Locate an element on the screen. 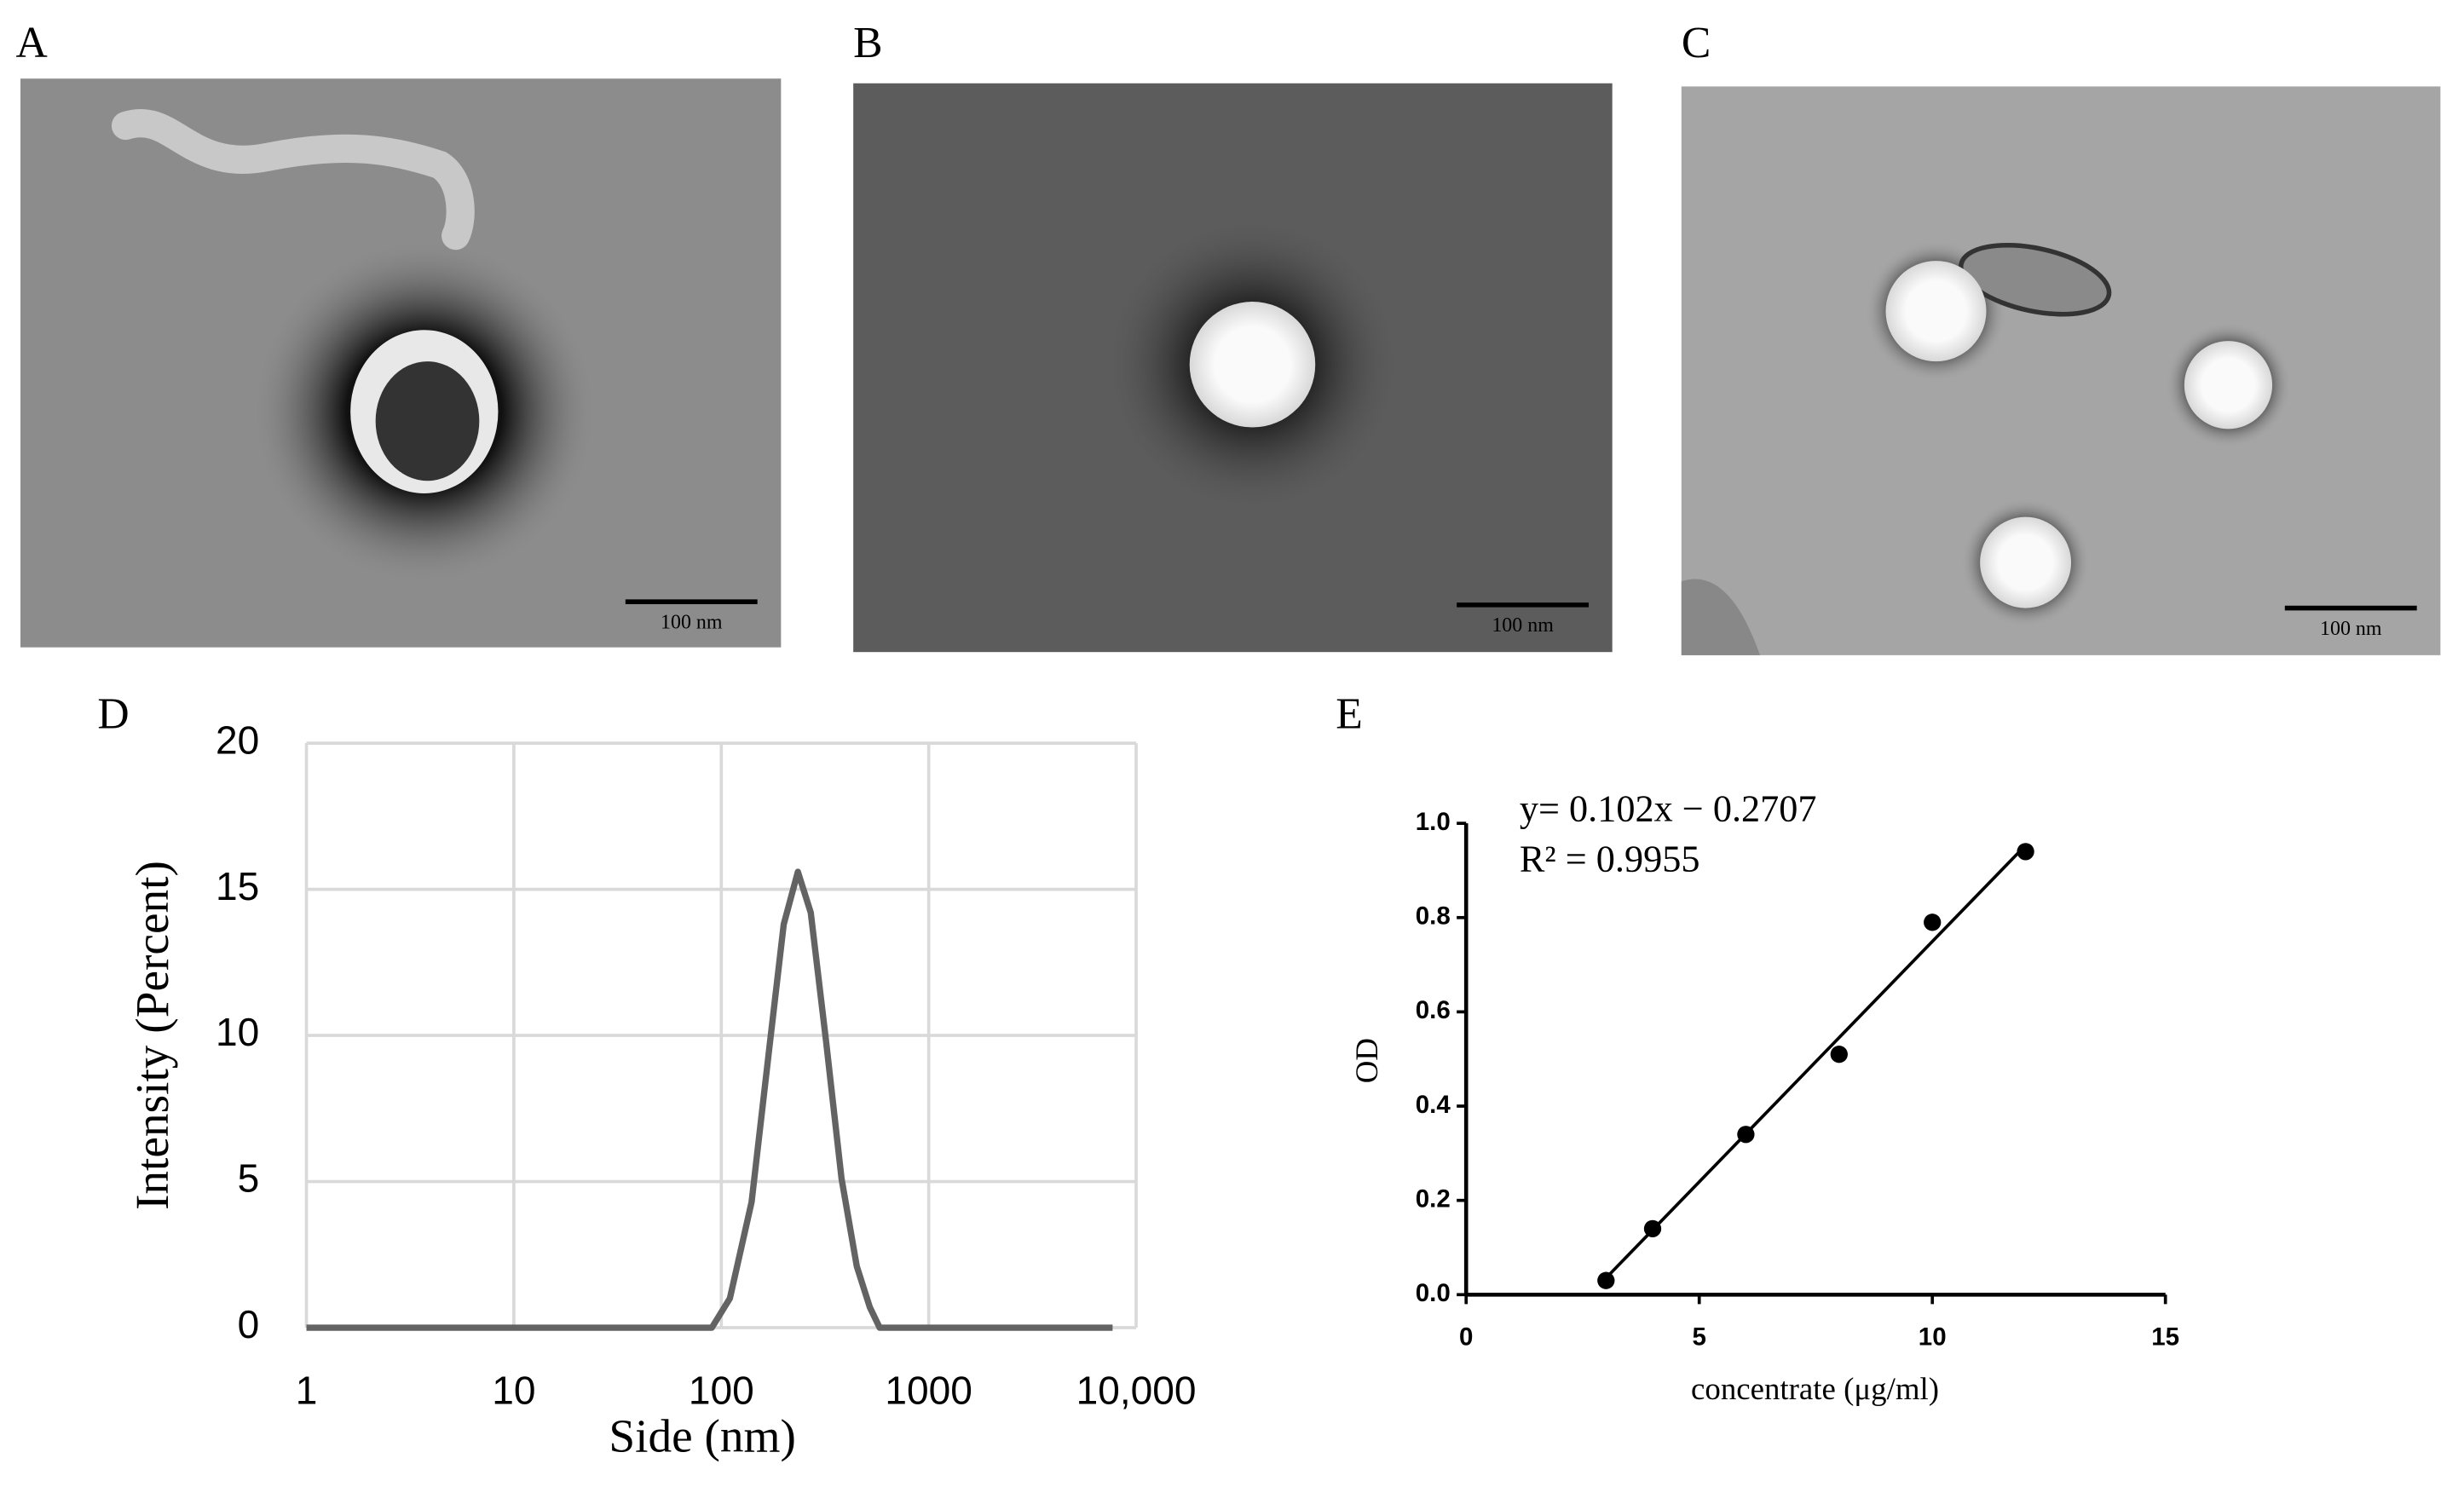  panel-label: A is located at coordinates (31, 43).